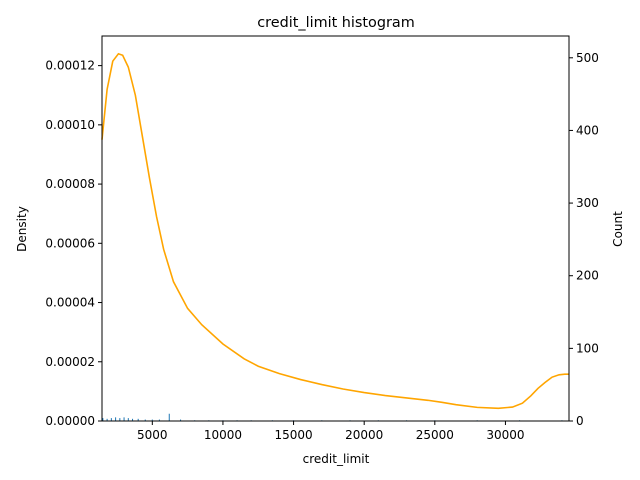 The image size is (640, 480). Describe the element at coordinates (336, 23) in the screenshot. I see `chart-title: credit_limit histogram` at that location.